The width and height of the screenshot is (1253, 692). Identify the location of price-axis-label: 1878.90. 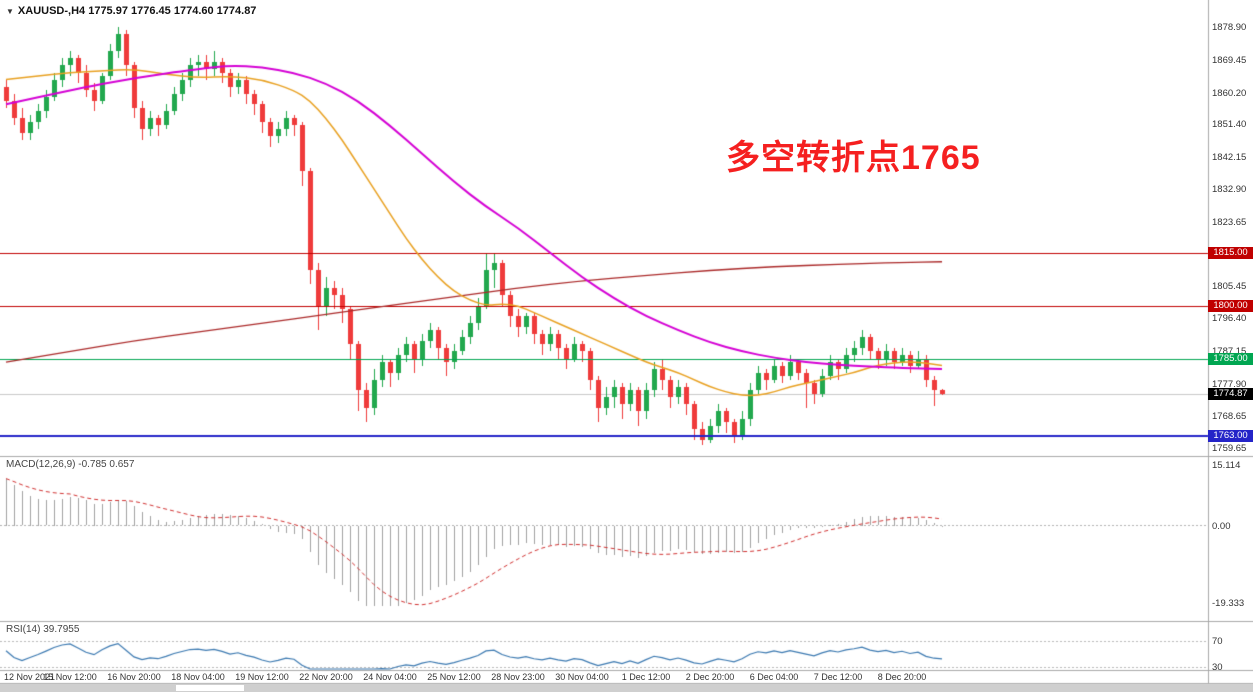
(1229, 27).